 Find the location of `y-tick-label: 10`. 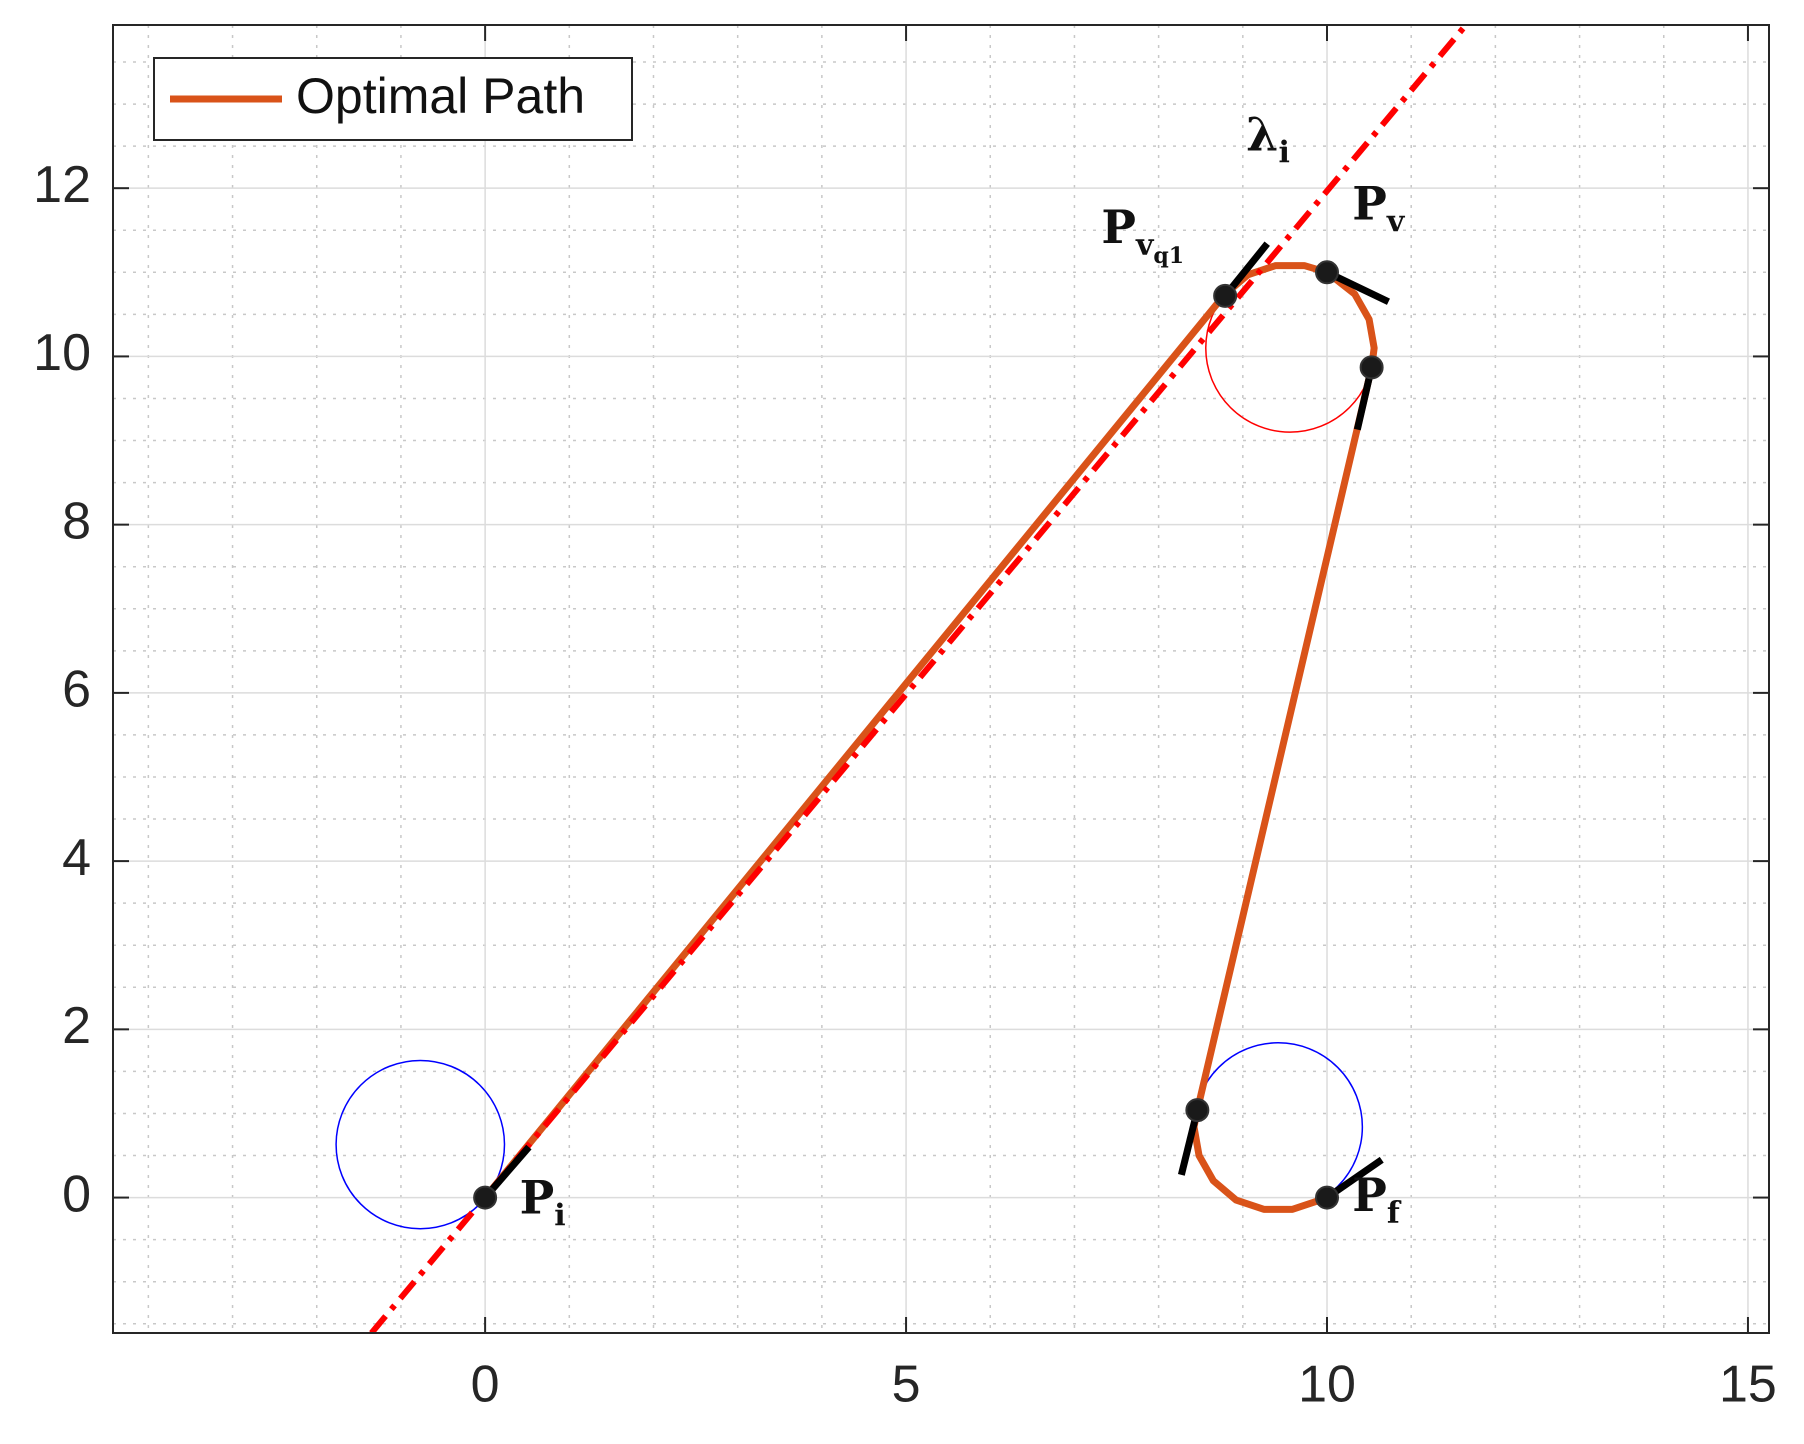

y-tick-label: 10 is located at coordinates (62, 353).